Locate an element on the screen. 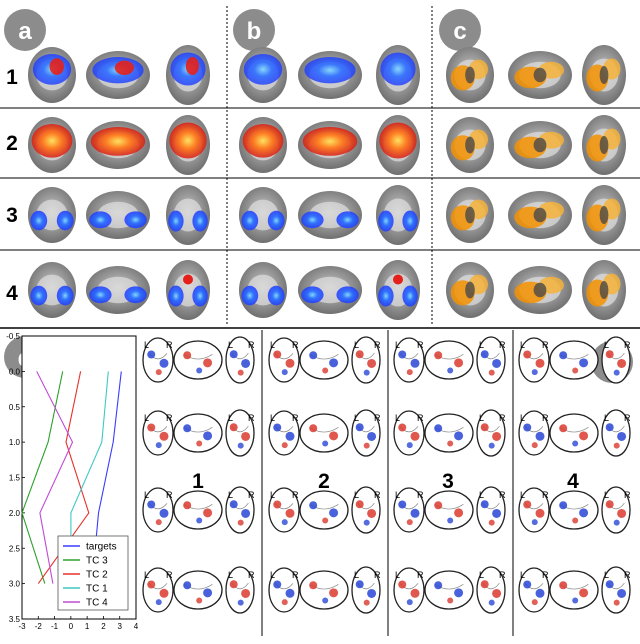 Image resolution: width=640 pixels, height=644 pixels. brain-slice-p3-r1-v2 is located at coordinates (540, 75).